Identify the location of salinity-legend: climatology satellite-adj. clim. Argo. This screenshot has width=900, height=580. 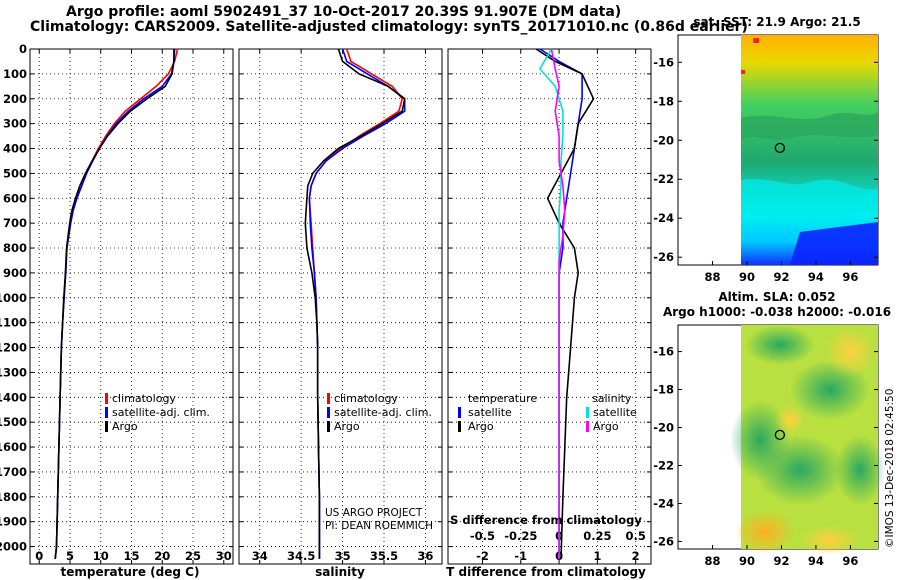
(379, 412).